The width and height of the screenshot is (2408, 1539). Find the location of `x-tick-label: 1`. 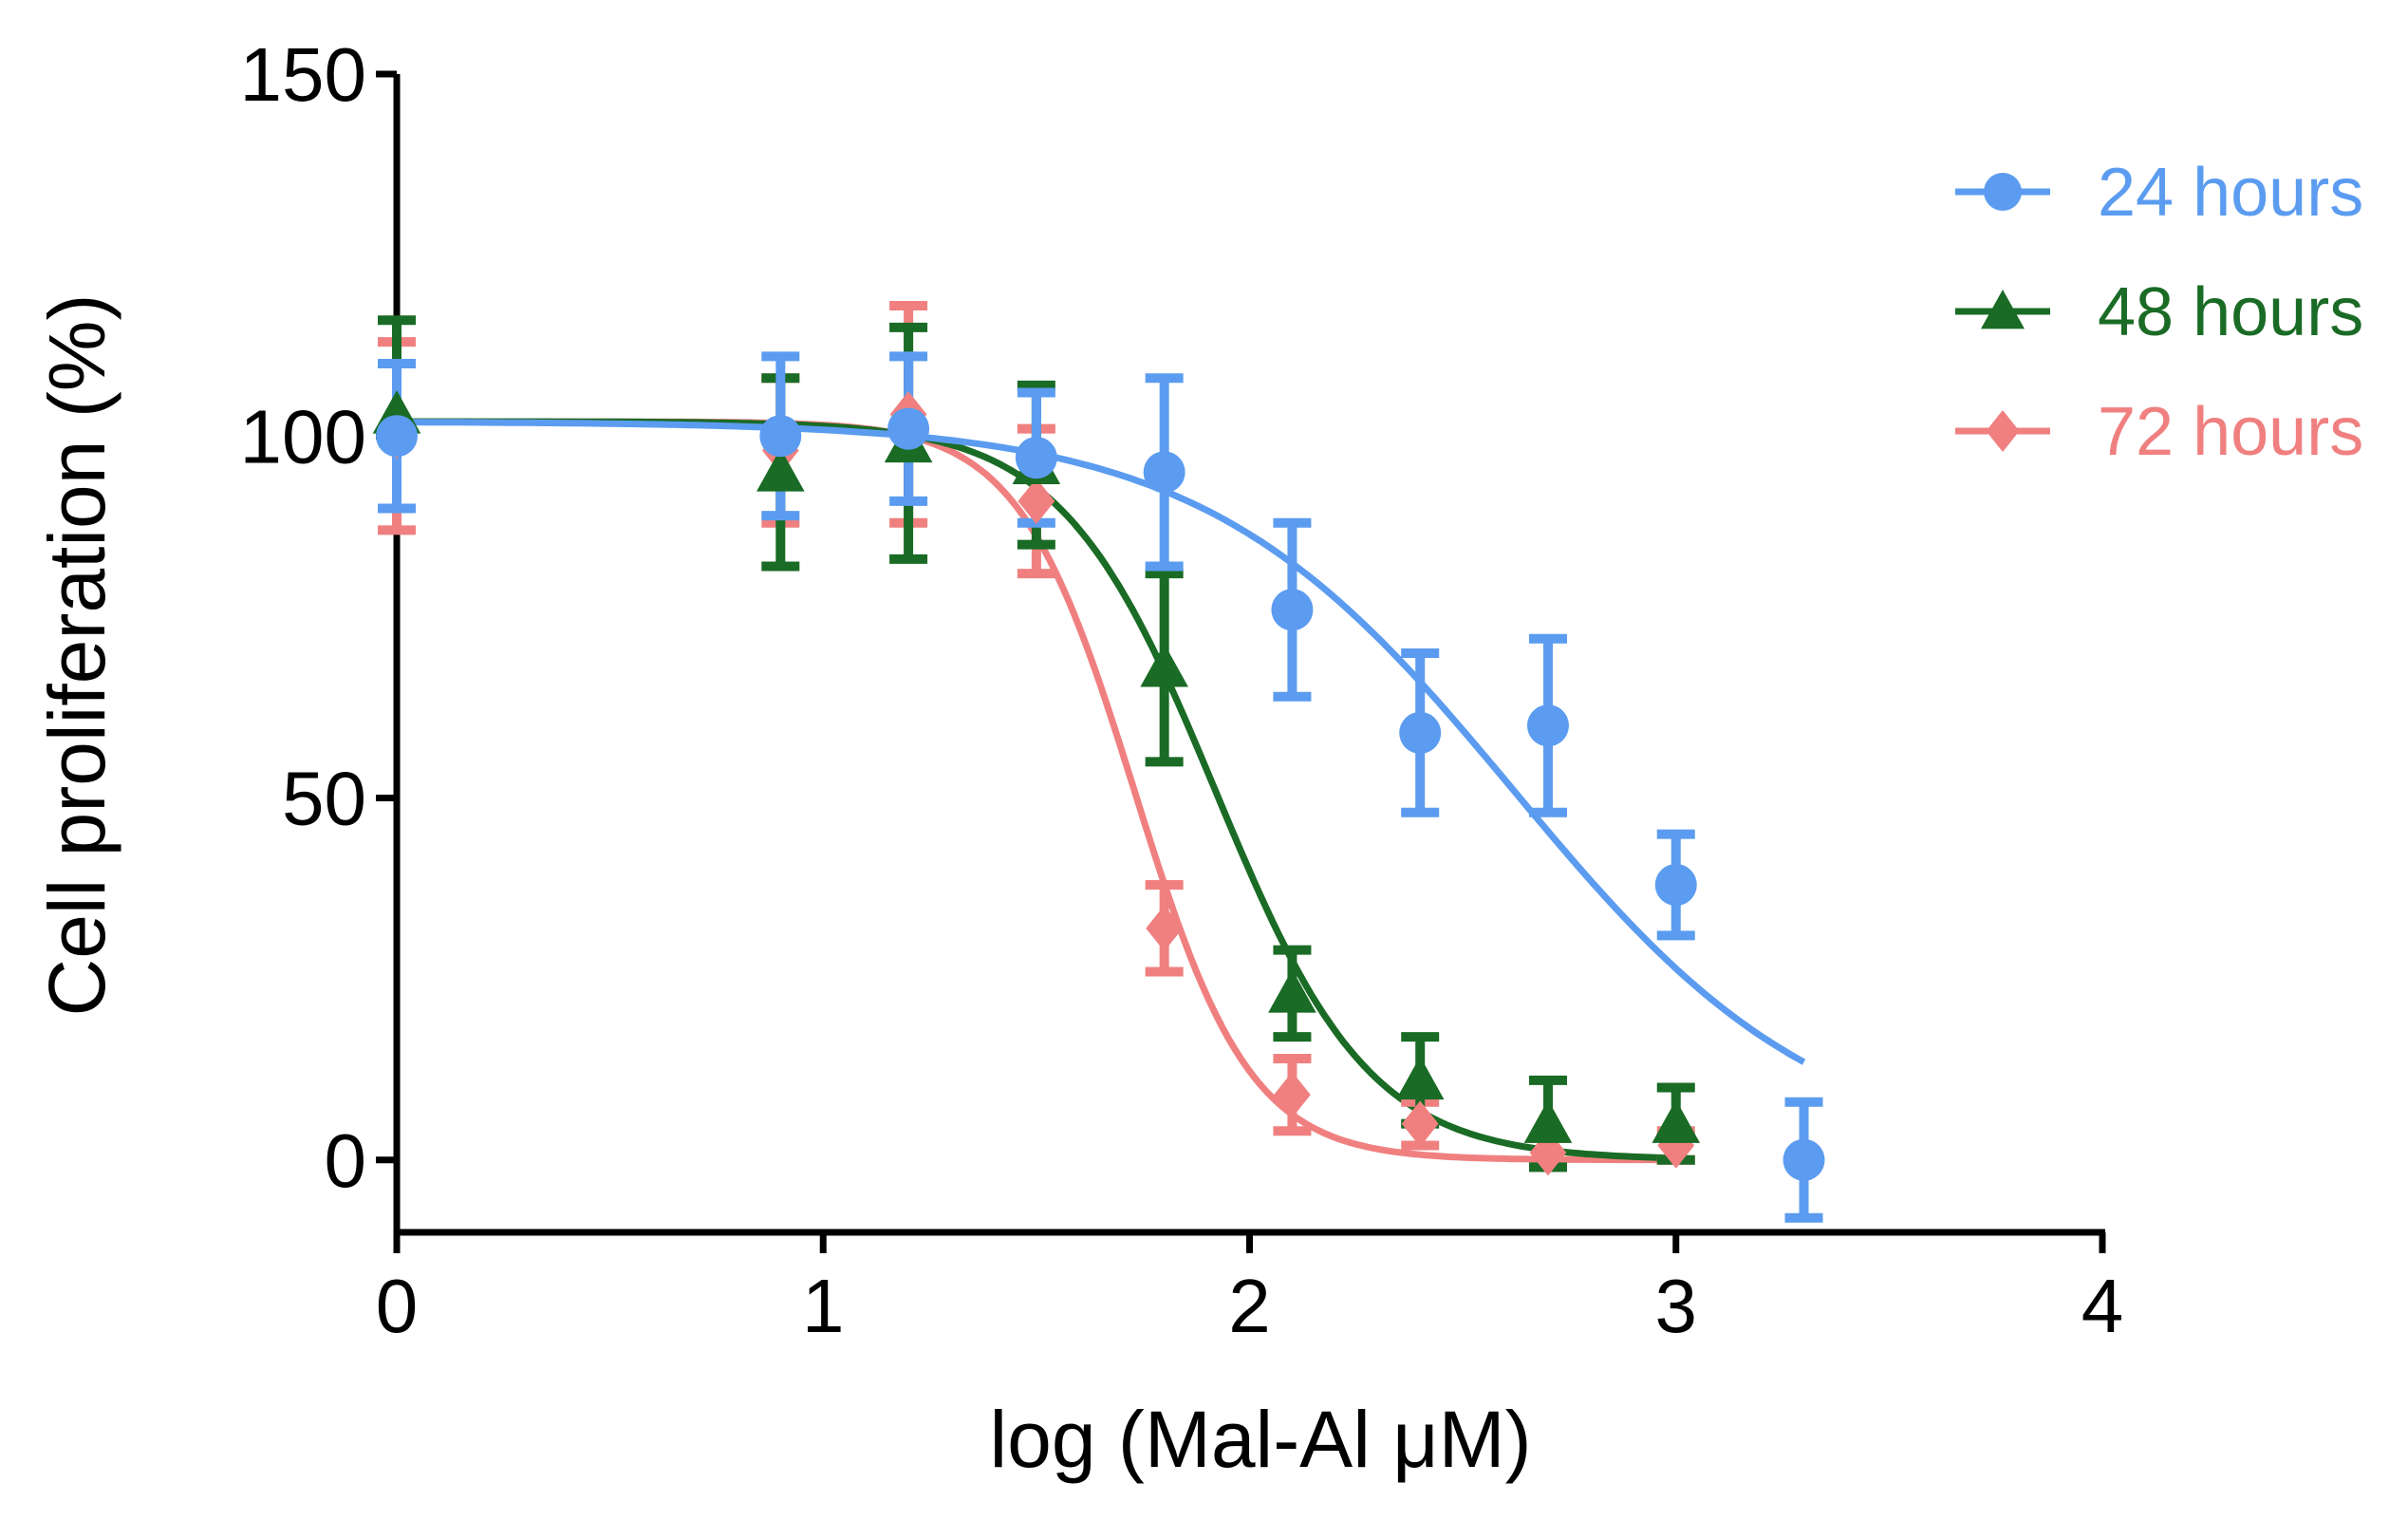

x-tick-label: 1 is located at coordinates (823, 1306).